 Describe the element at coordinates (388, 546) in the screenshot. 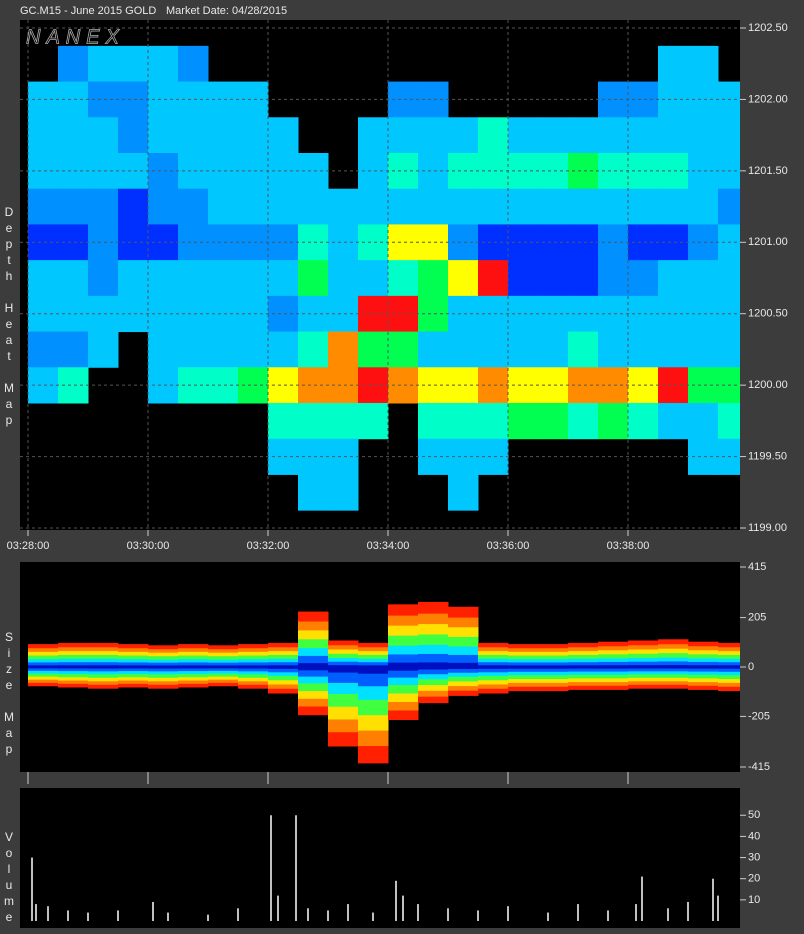

I see `x-tick-label: 03:34:00` at that location.